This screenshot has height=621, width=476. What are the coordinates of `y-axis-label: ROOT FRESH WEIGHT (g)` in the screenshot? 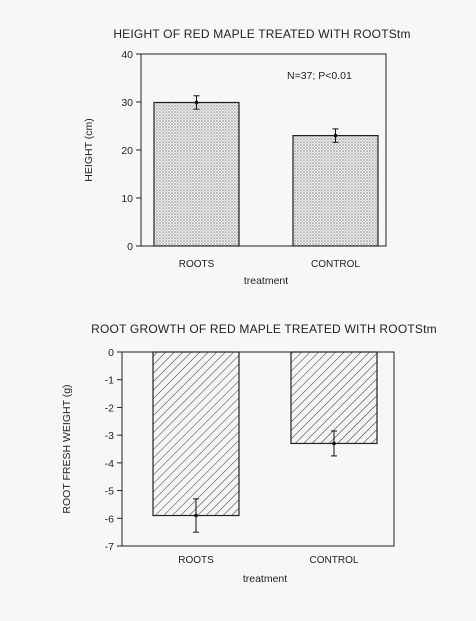 It's located at (67, 448).